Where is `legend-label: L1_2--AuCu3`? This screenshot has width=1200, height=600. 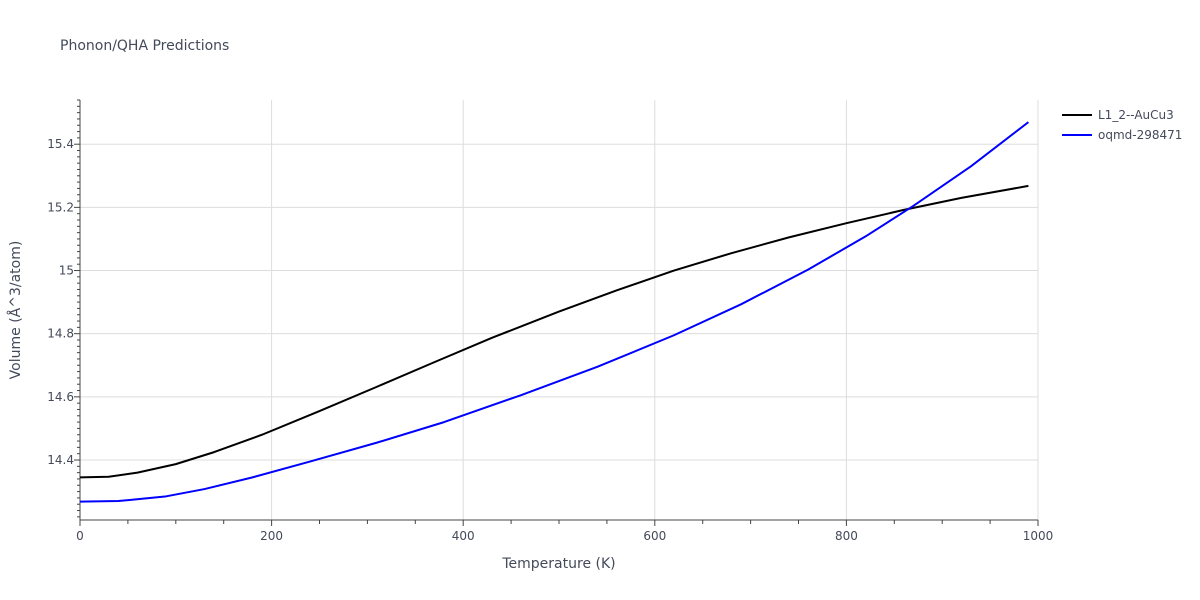
legend-label: L1_2--AuCu3 is located at coordinates (1136, 115).